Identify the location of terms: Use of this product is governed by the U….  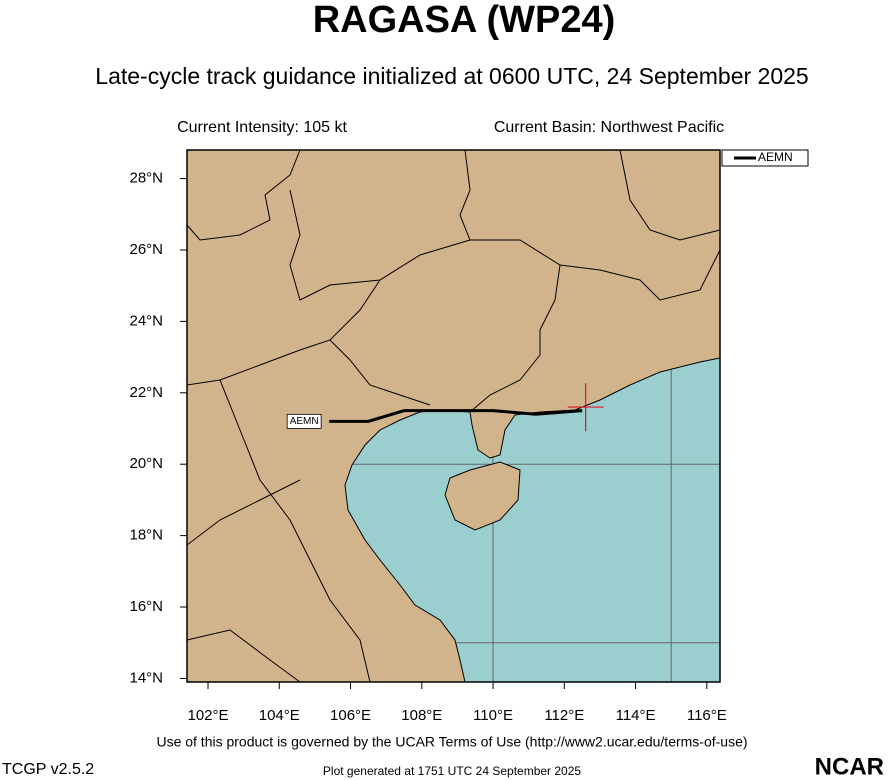
(451, 742).